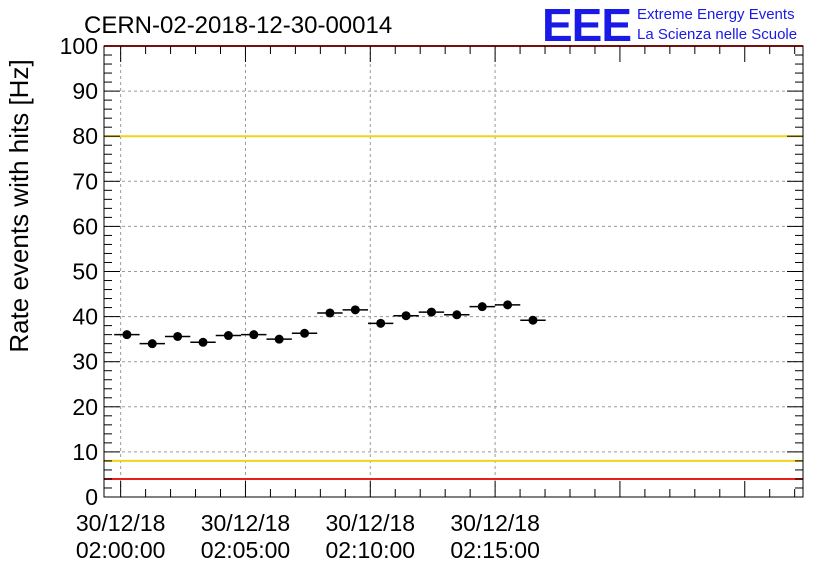 This screenshot has height=572, width=836. I want to click on y-axis-label: Rate events with hits [Hz], so click(19, 205).